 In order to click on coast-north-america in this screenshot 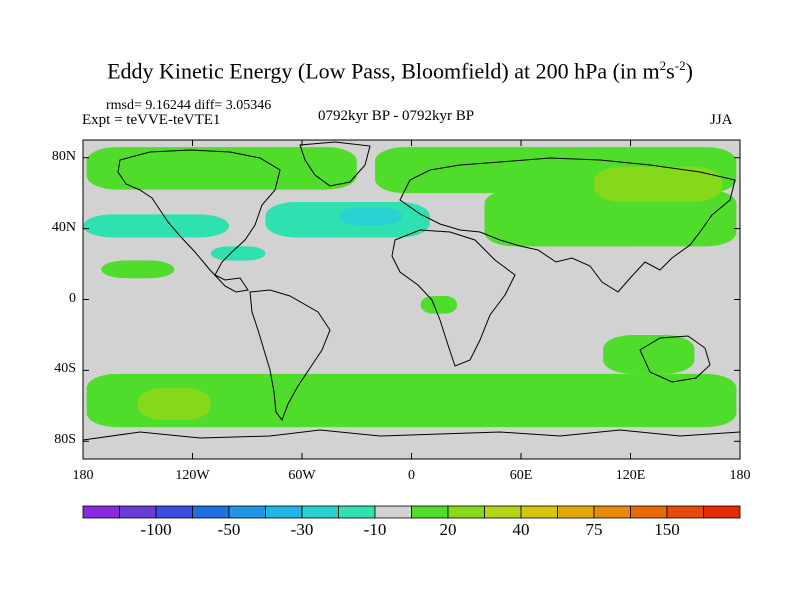, I will do `click(199, 221)`.